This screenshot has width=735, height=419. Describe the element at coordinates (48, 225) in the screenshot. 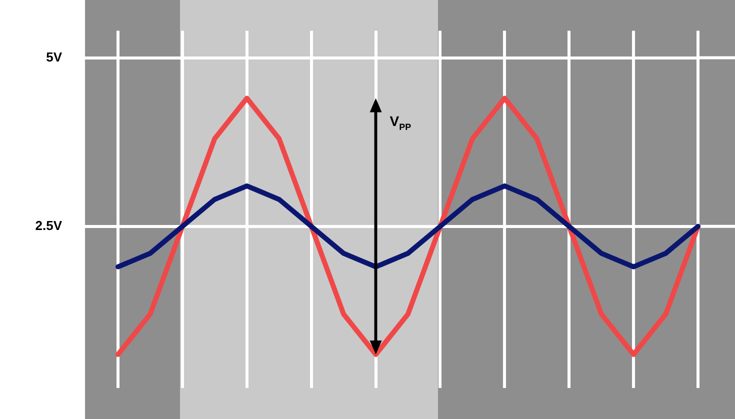

I see `y-tick-label: 2.5V` at that location.